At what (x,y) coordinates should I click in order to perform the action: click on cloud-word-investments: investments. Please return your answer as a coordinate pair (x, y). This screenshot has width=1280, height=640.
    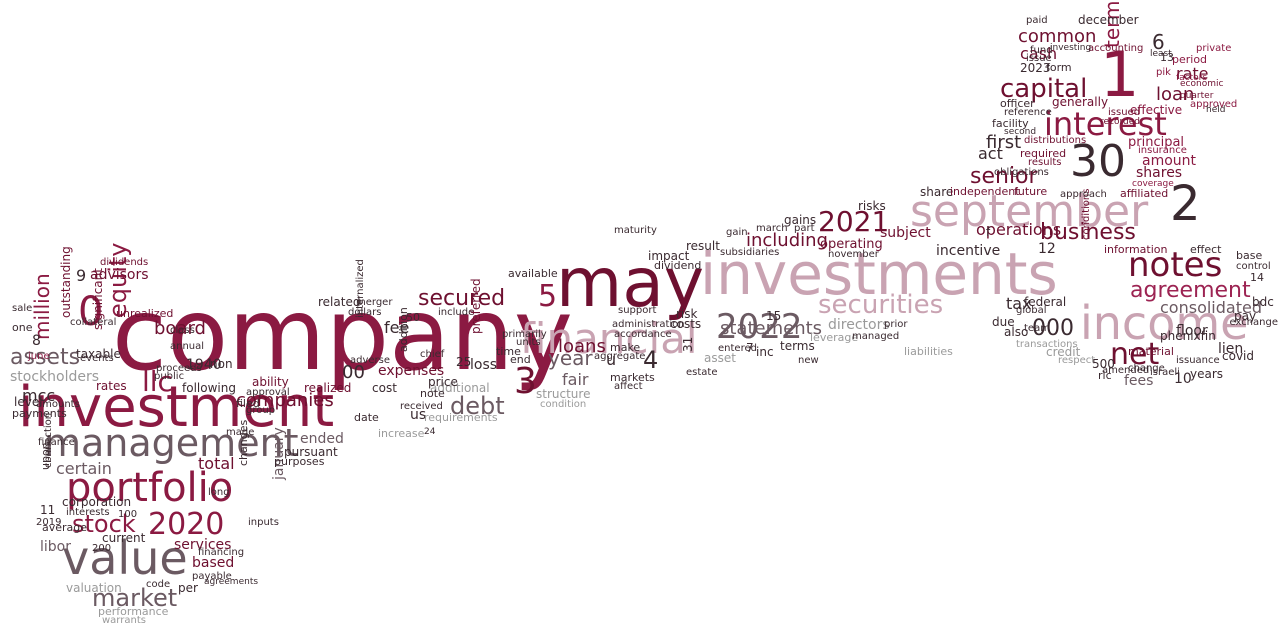
    Looking at the image, I should click on (879, 274).